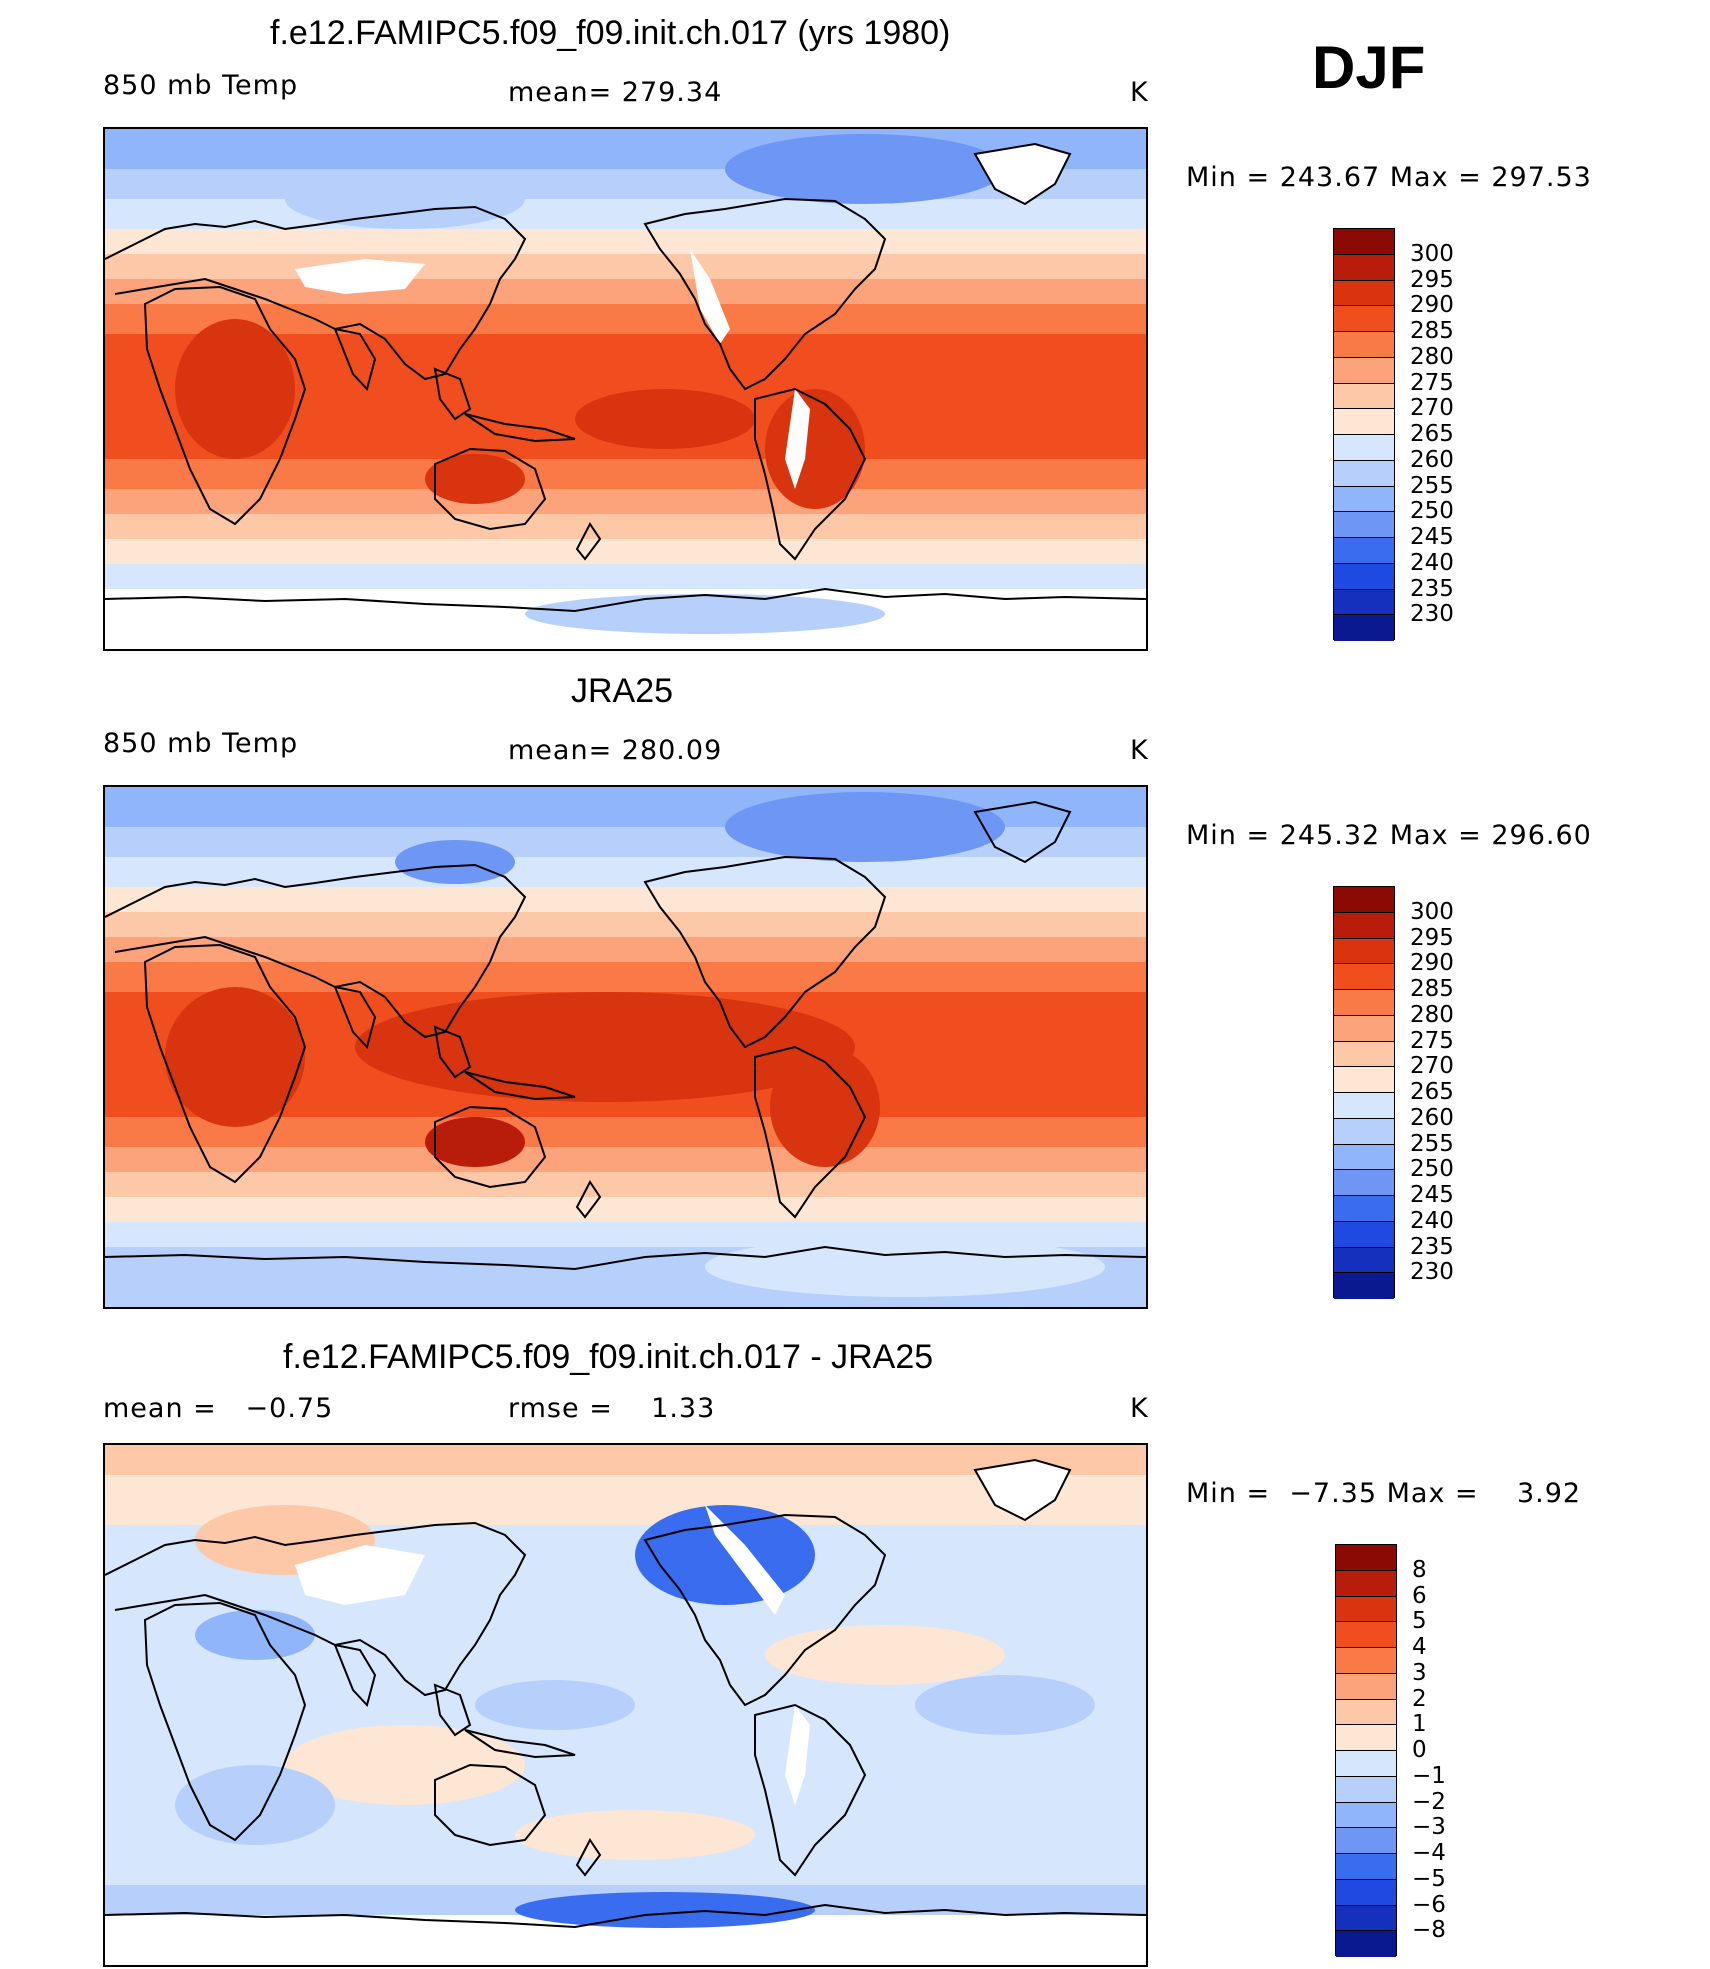  Describe the element at coordinates (1432, 305) in the screenshot. I see `colorbar-label: 290` at that location.